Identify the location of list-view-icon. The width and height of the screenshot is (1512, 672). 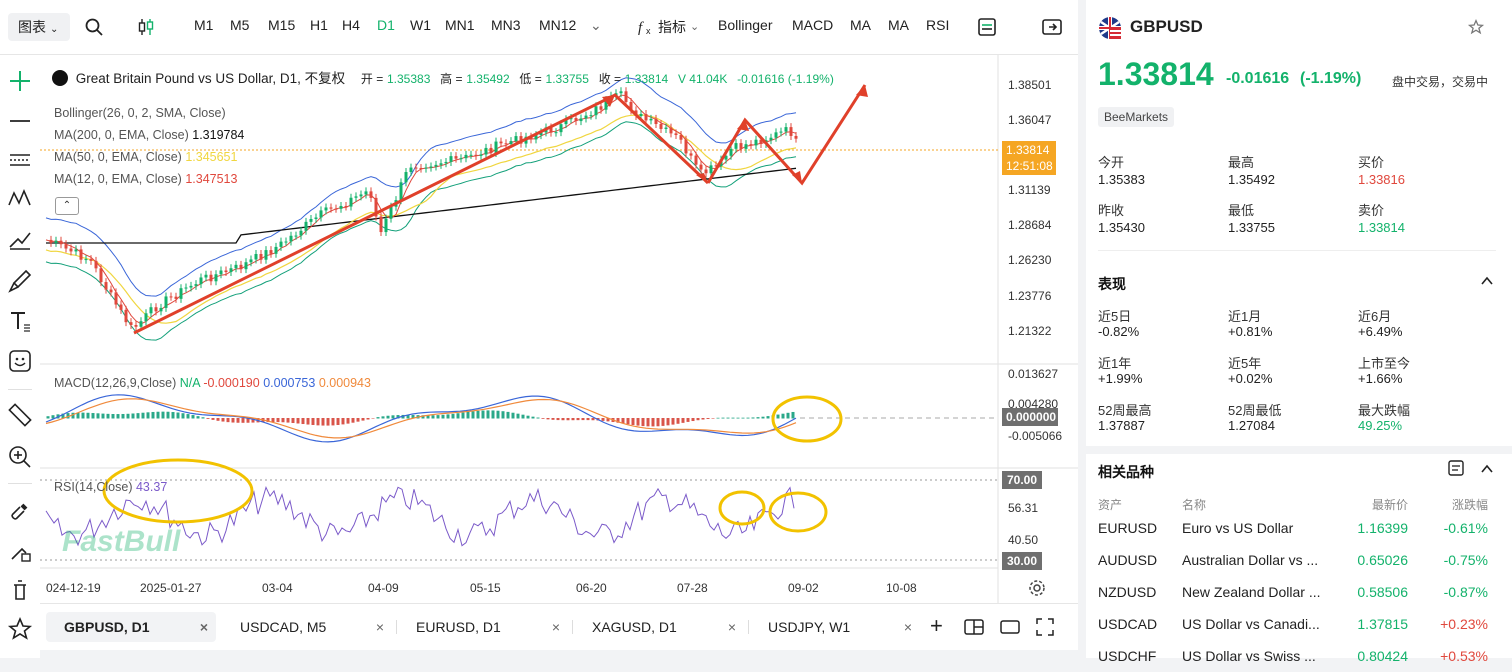
(1456, 468).